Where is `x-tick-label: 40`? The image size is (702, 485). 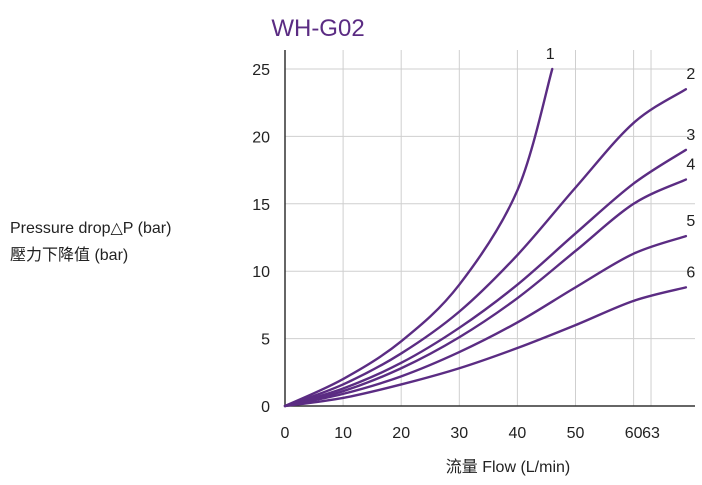
x-tick-label: 40 is located at coordinates (518, 433).